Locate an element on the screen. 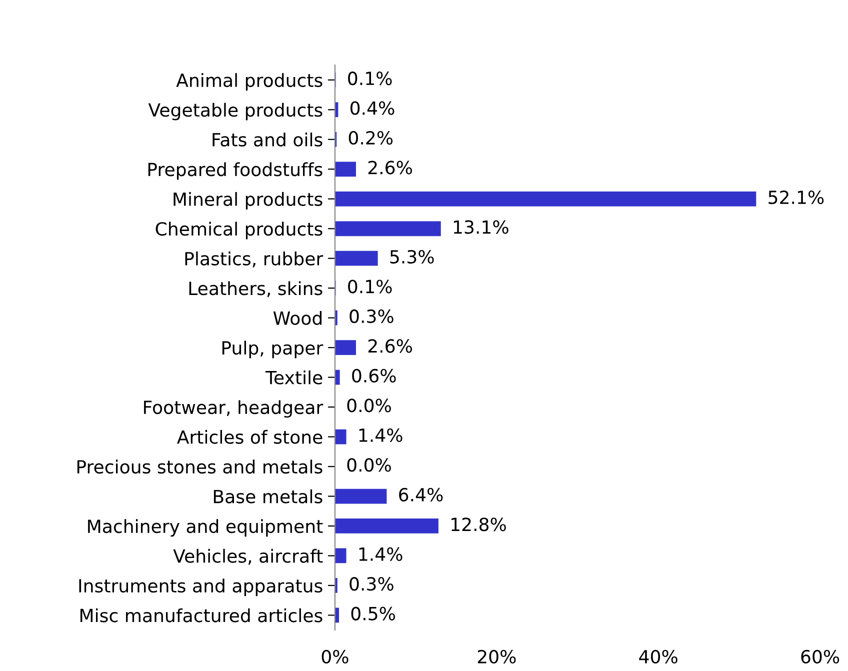 The height and width of the screenshot is (671, 848). y-tick-label: Vegetable products is located at coordinates (235, 111).